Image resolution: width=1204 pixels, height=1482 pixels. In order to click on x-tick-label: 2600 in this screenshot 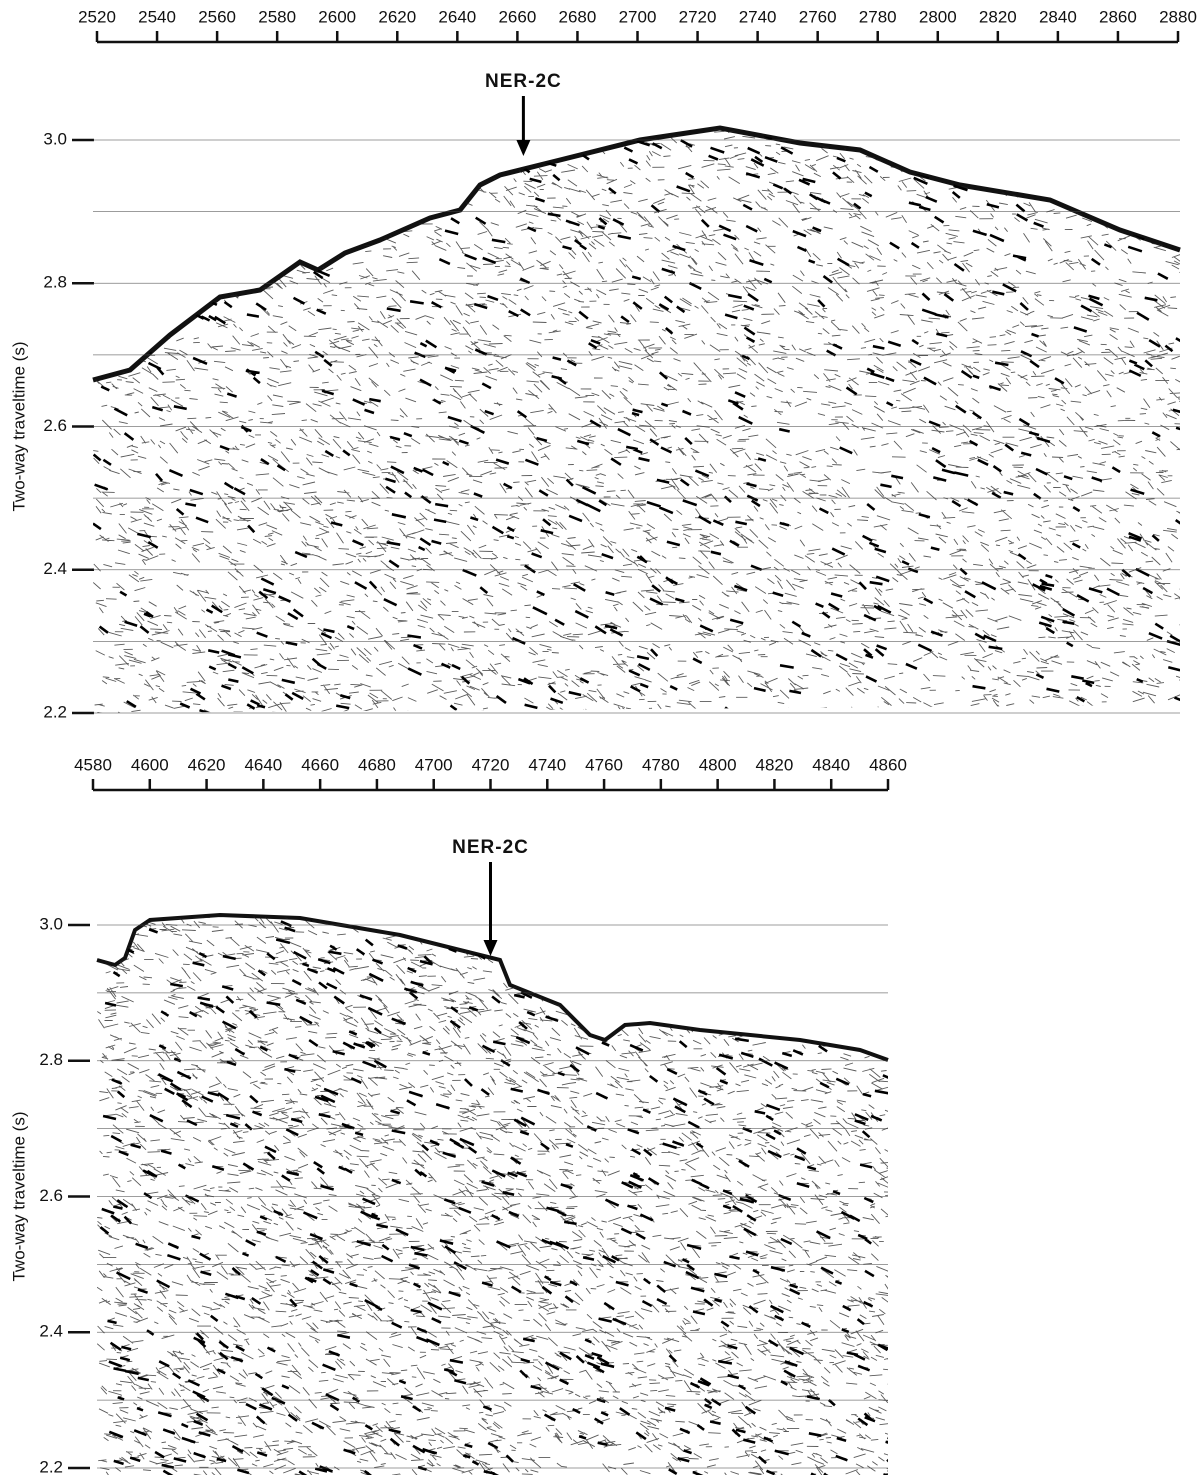, I will do `click(337, 16)`.